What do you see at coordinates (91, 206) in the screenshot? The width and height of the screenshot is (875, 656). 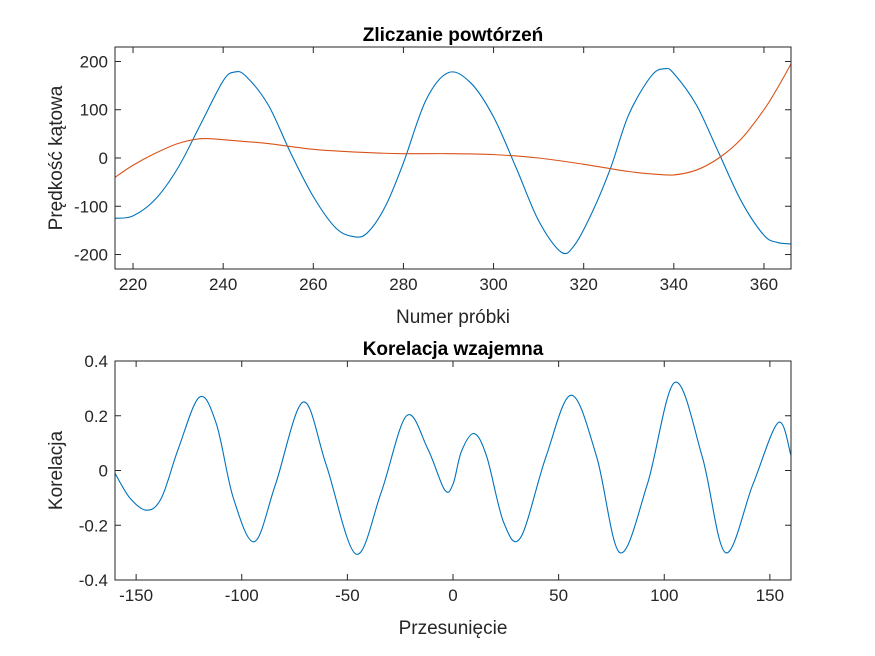 I see `top-y-tick-label: -100` at bounding box center [91, 206].